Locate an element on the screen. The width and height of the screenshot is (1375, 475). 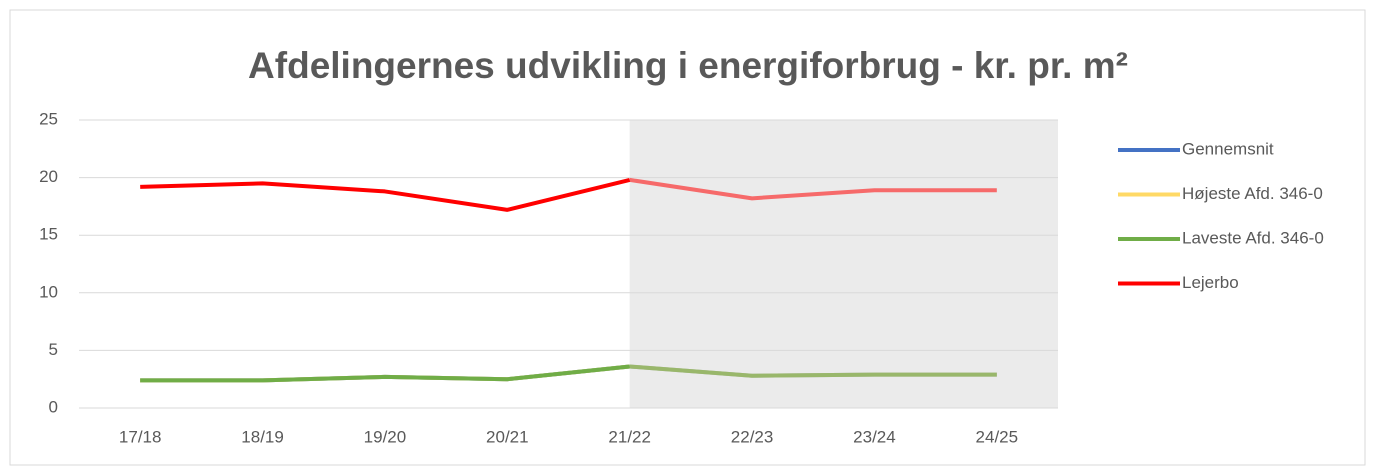
x-tick-label: 21/22 is located at coordinates (629, 436).